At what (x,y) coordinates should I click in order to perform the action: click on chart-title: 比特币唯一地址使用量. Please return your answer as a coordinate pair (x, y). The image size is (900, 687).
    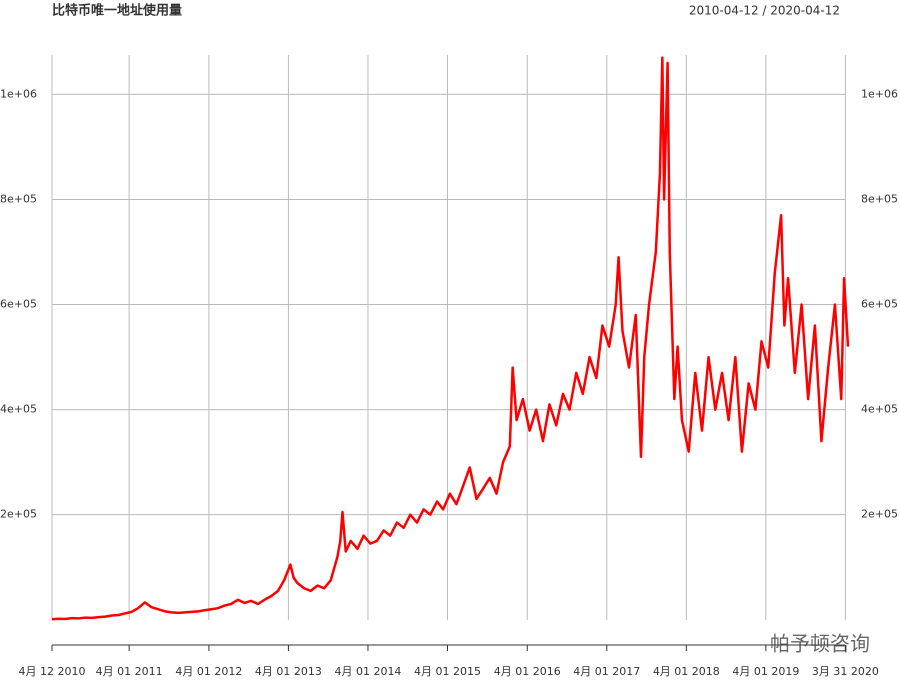
    Looking at the image, I should click on (117, 11).